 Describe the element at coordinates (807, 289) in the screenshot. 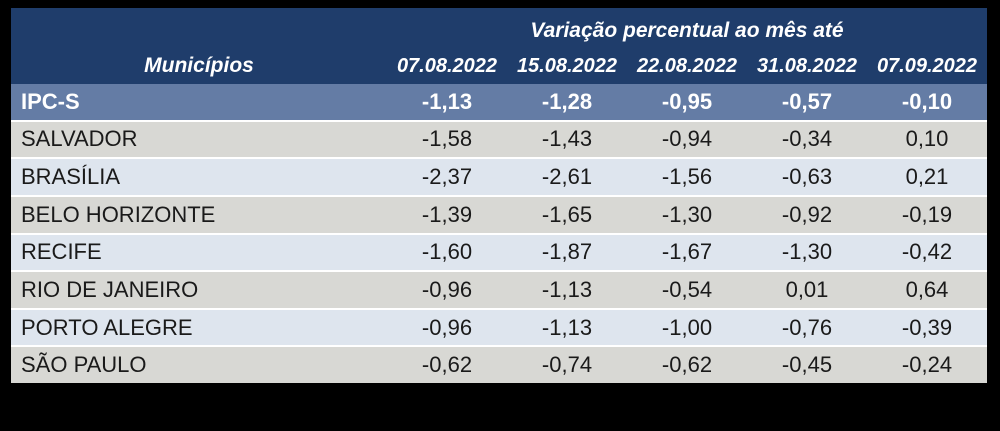

I see `value-cell: 0,01` at that location.